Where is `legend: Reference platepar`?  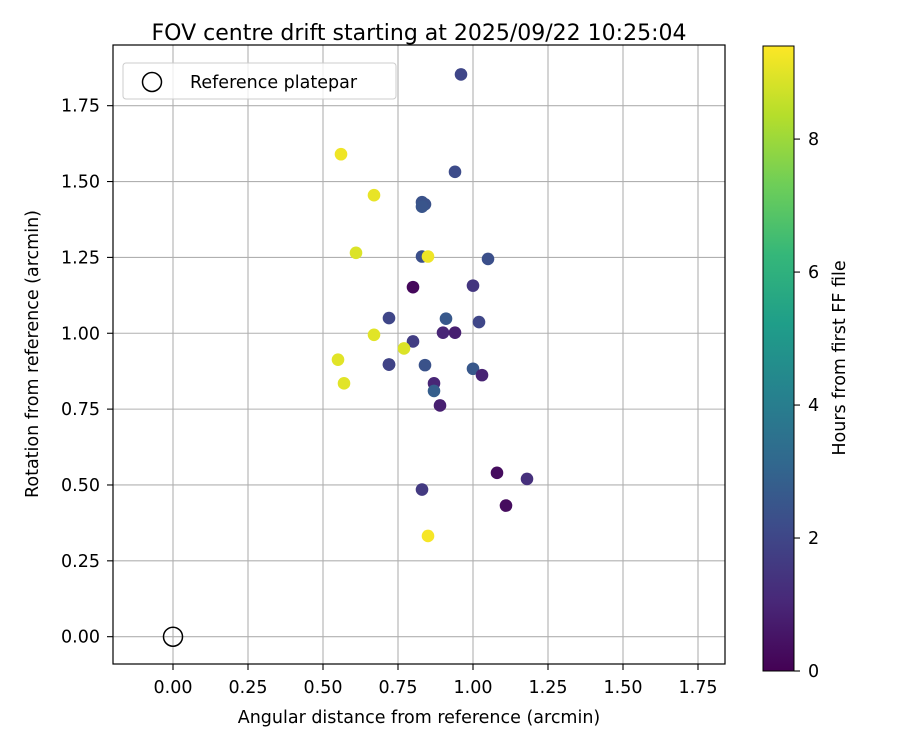 legend: Reference platepar is located at coordinates (259, 81).